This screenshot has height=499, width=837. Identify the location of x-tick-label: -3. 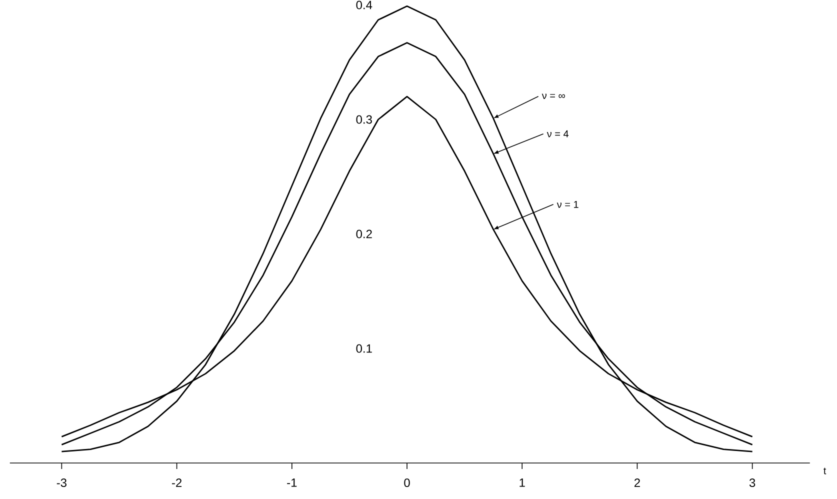
(61, 483).